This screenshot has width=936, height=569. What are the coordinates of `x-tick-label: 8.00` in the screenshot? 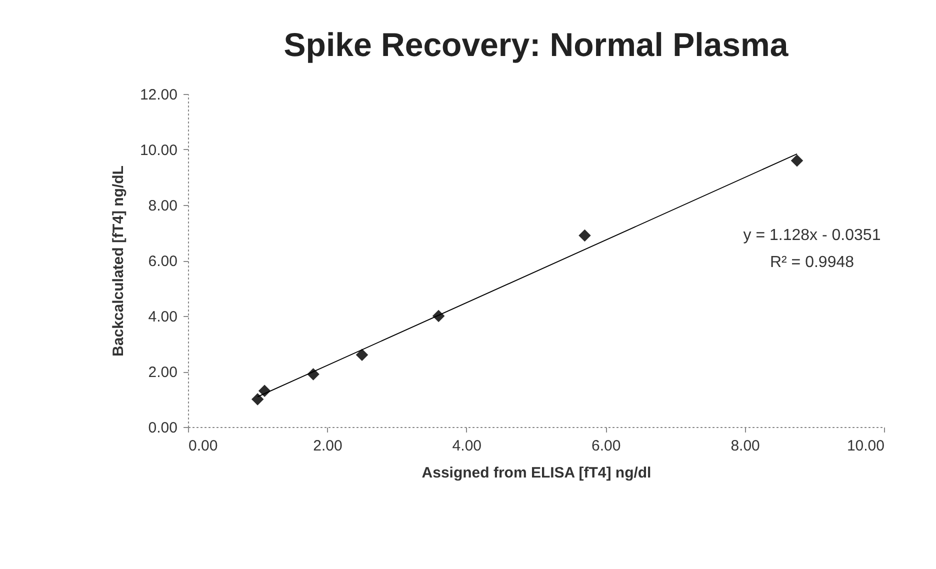 It's located at (745, 446).